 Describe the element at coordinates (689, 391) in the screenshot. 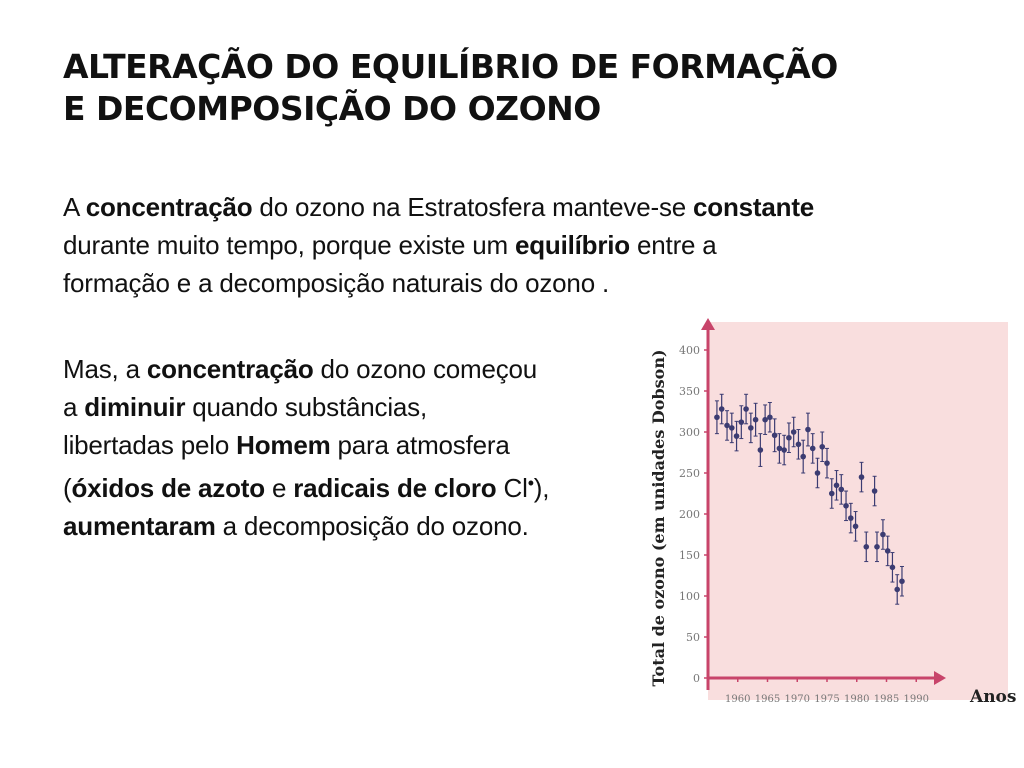

I see `y-tick-label: 350` at that location.